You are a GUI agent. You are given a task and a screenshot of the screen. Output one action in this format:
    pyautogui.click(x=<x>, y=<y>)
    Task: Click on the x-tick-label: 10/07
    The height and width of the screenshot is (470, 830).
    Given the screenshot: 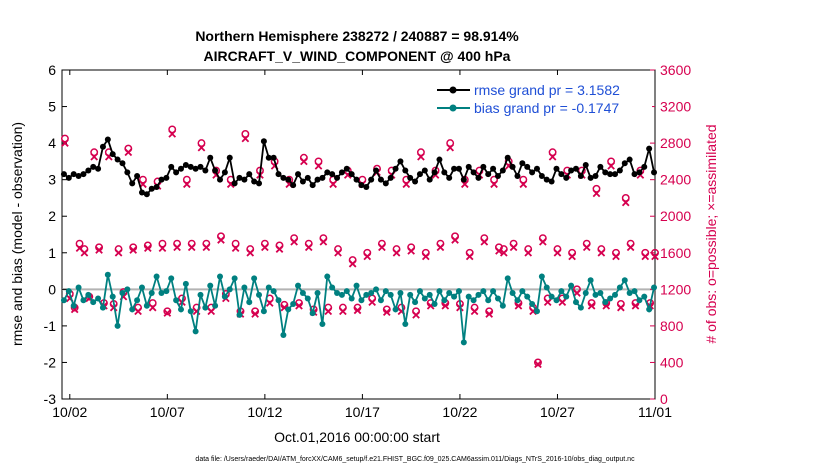 What is the action you would take?
    pyautogui.click(x=167, y=412)
    